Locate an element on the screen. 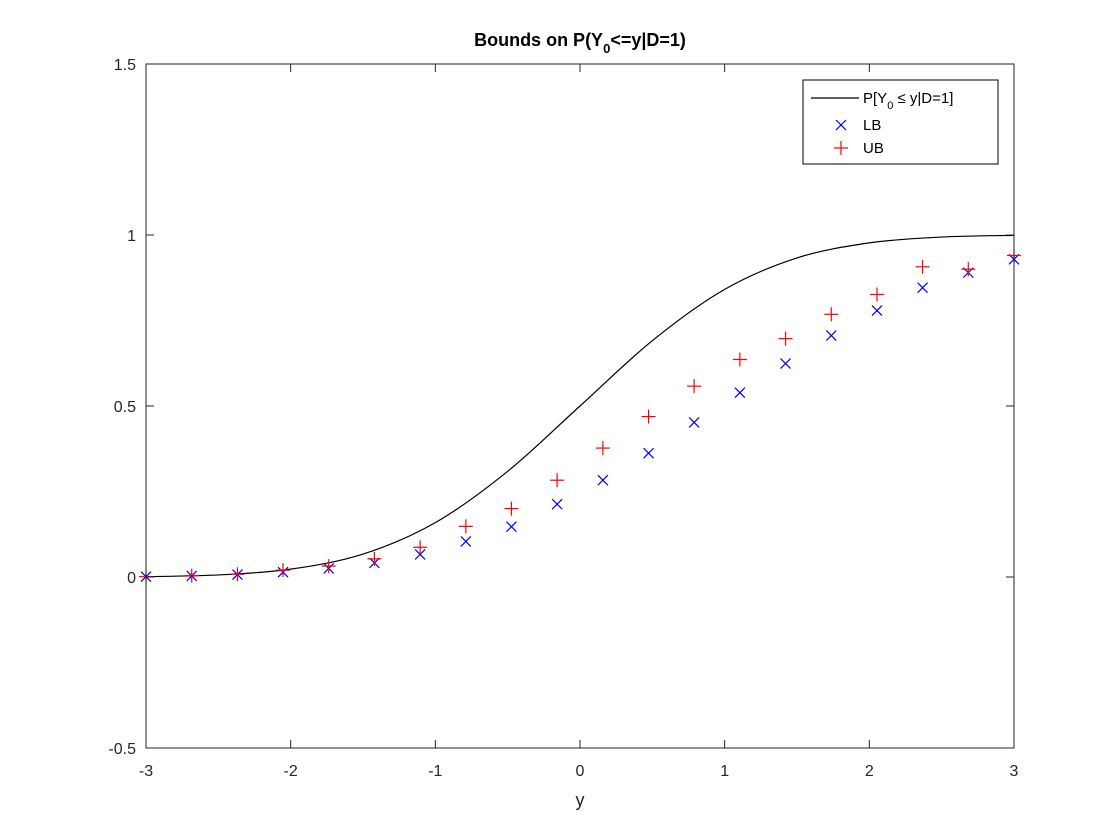  legend-marker-lb is located at coordinates (841, 125).